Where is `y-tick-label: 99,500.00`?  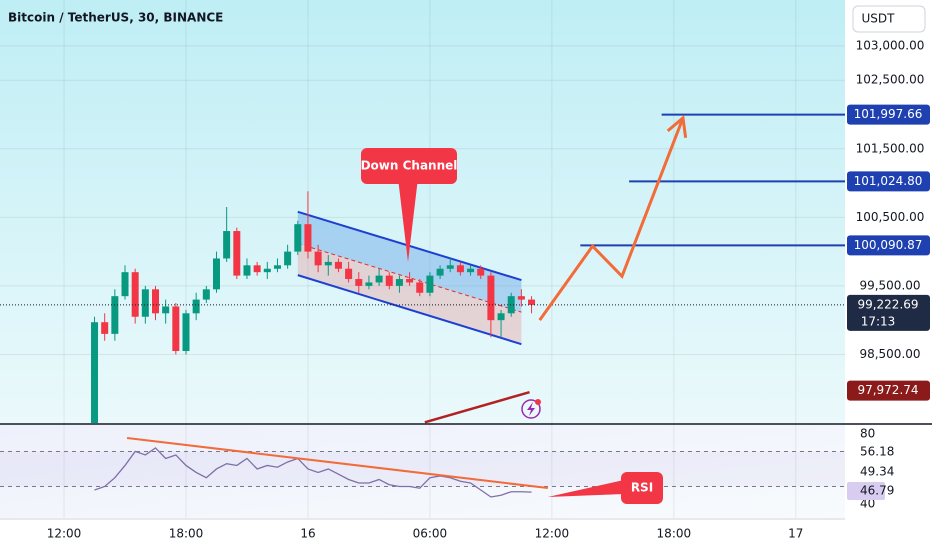
y-tick-label: 99,500.00 is located at coordinates (889, 285).